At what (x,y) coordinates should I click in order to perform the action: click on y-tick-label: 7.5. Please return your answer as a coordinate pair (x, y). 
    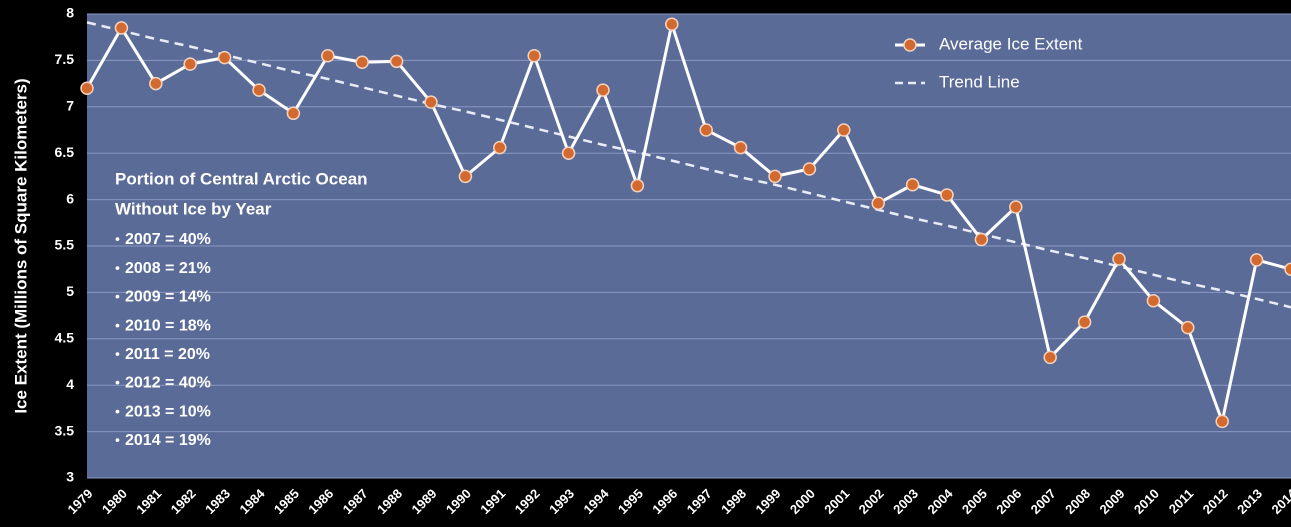
    Looking at the image, I should click on (65, 59).